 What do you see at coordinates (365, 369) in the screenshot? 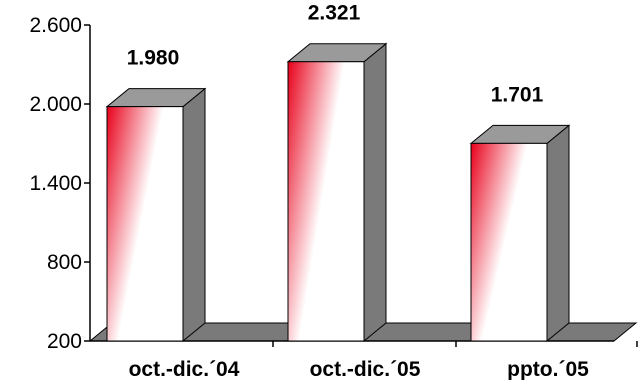
I see `x-category-label: oct.-dic.´05` at bounding box center [365, 369].